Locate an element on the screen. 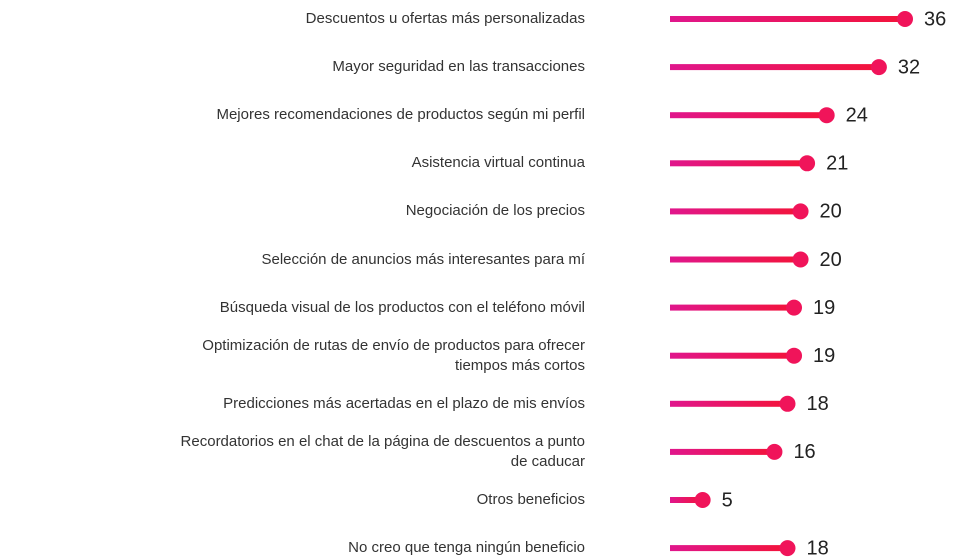 This screenshot has height=559, width=961. value-label: 36 is located at coordinates (935, 19).